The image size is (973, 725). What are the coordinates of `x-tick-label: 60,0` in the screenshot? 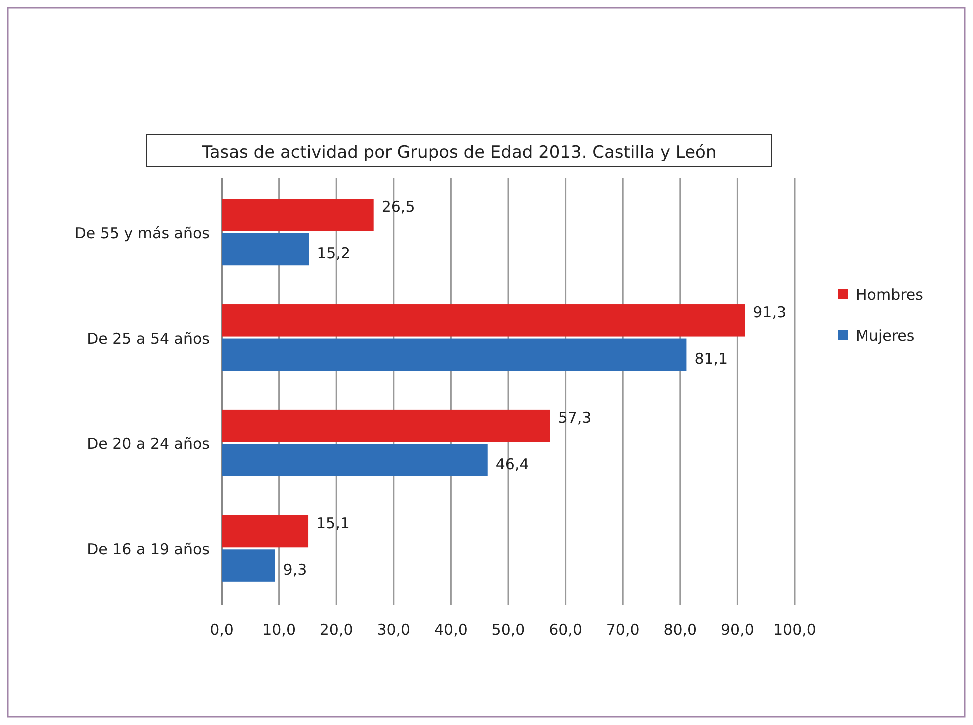 It's located at (566, 630).